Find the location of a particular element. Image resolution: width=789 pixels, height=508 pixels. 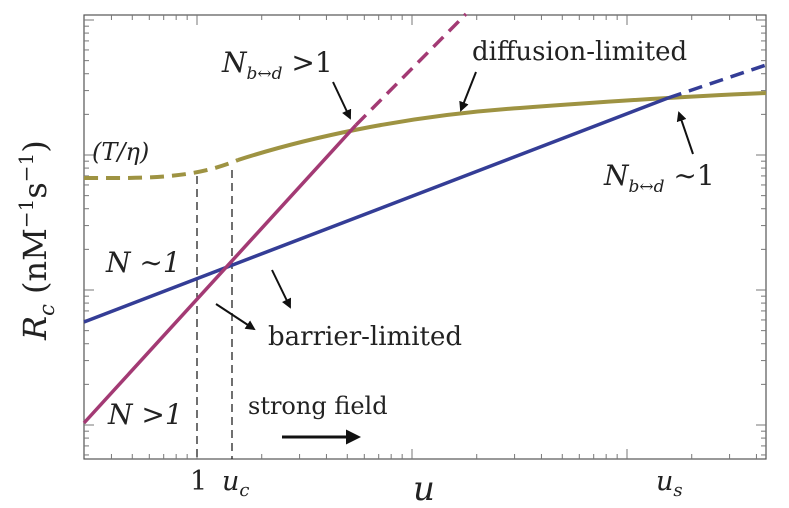

tick-uc-sub: c is located at coordinates (244, 490).